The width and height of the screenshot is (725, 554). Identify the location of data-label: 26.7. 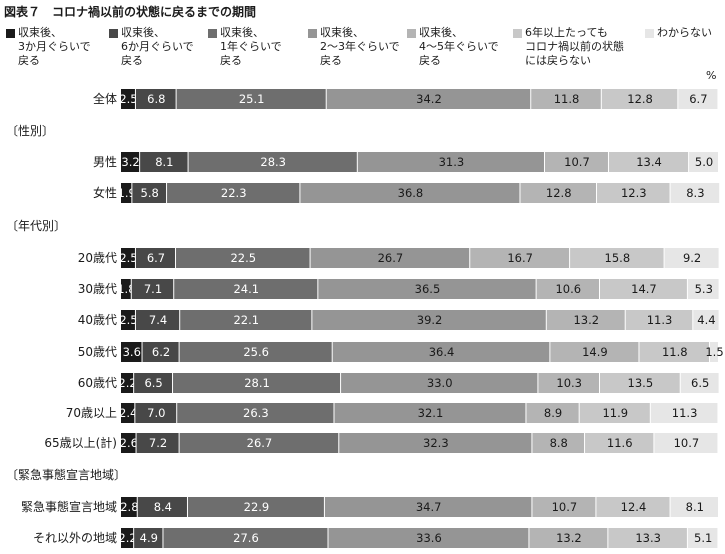
(260, 443).